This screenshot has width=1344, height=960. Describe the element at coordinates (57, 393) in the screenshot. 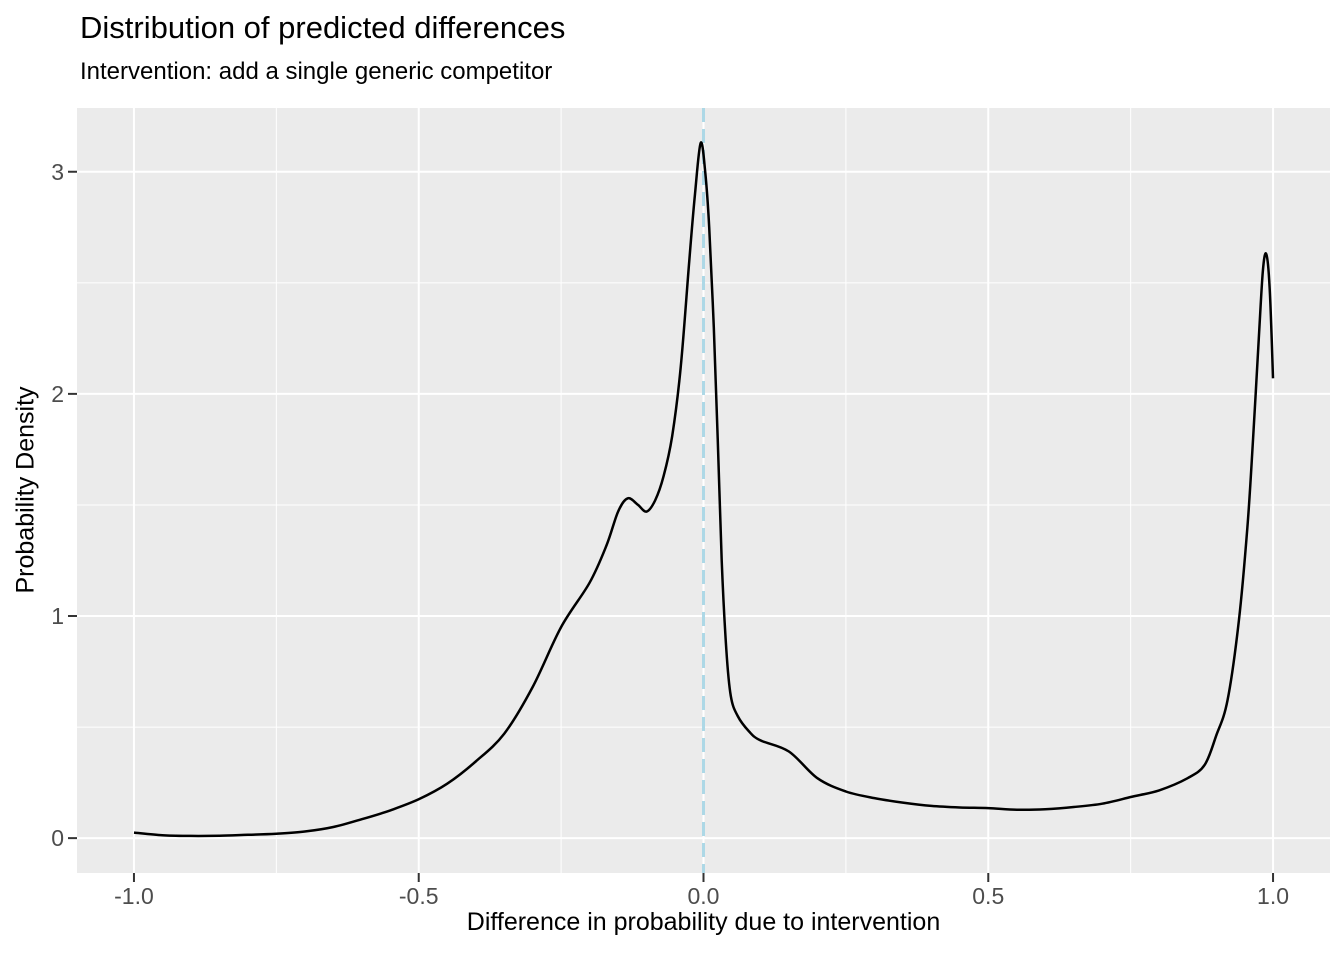

I see `y-tick-label: 2` at that location.